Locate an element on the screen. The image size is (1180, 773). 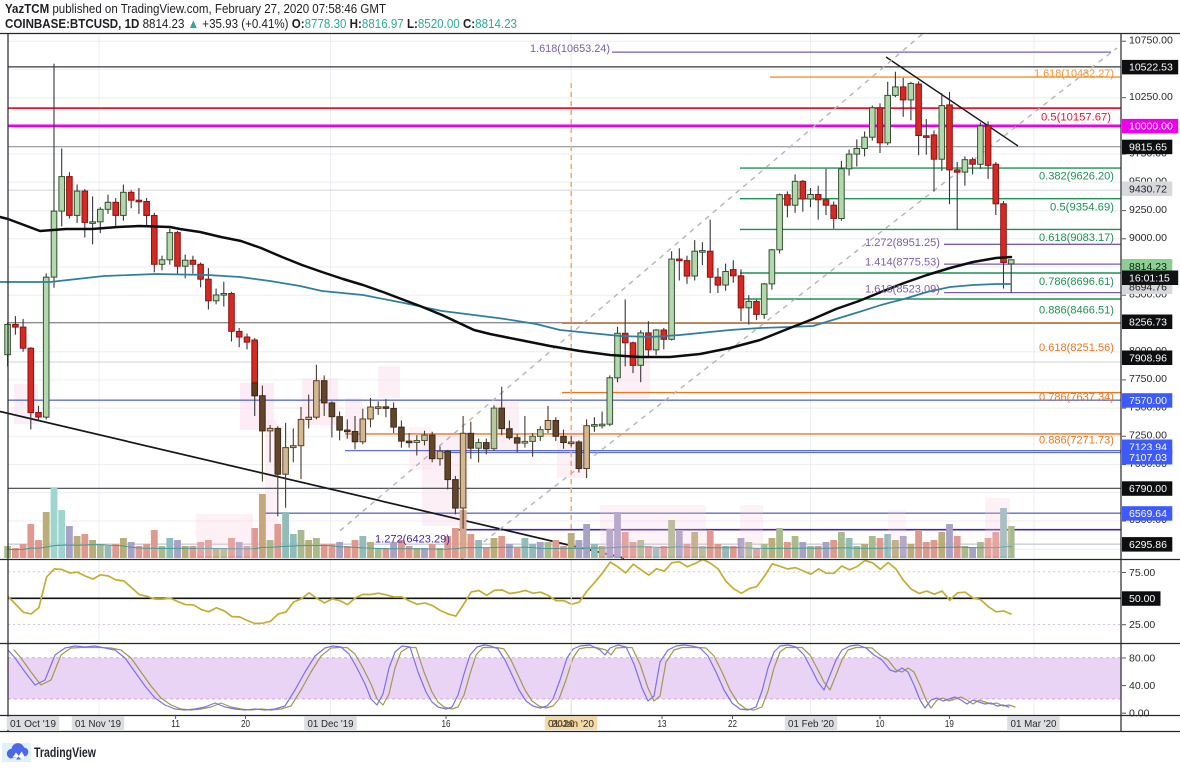
svg-text: 9000.00 is located at coordinates (1148, 238).